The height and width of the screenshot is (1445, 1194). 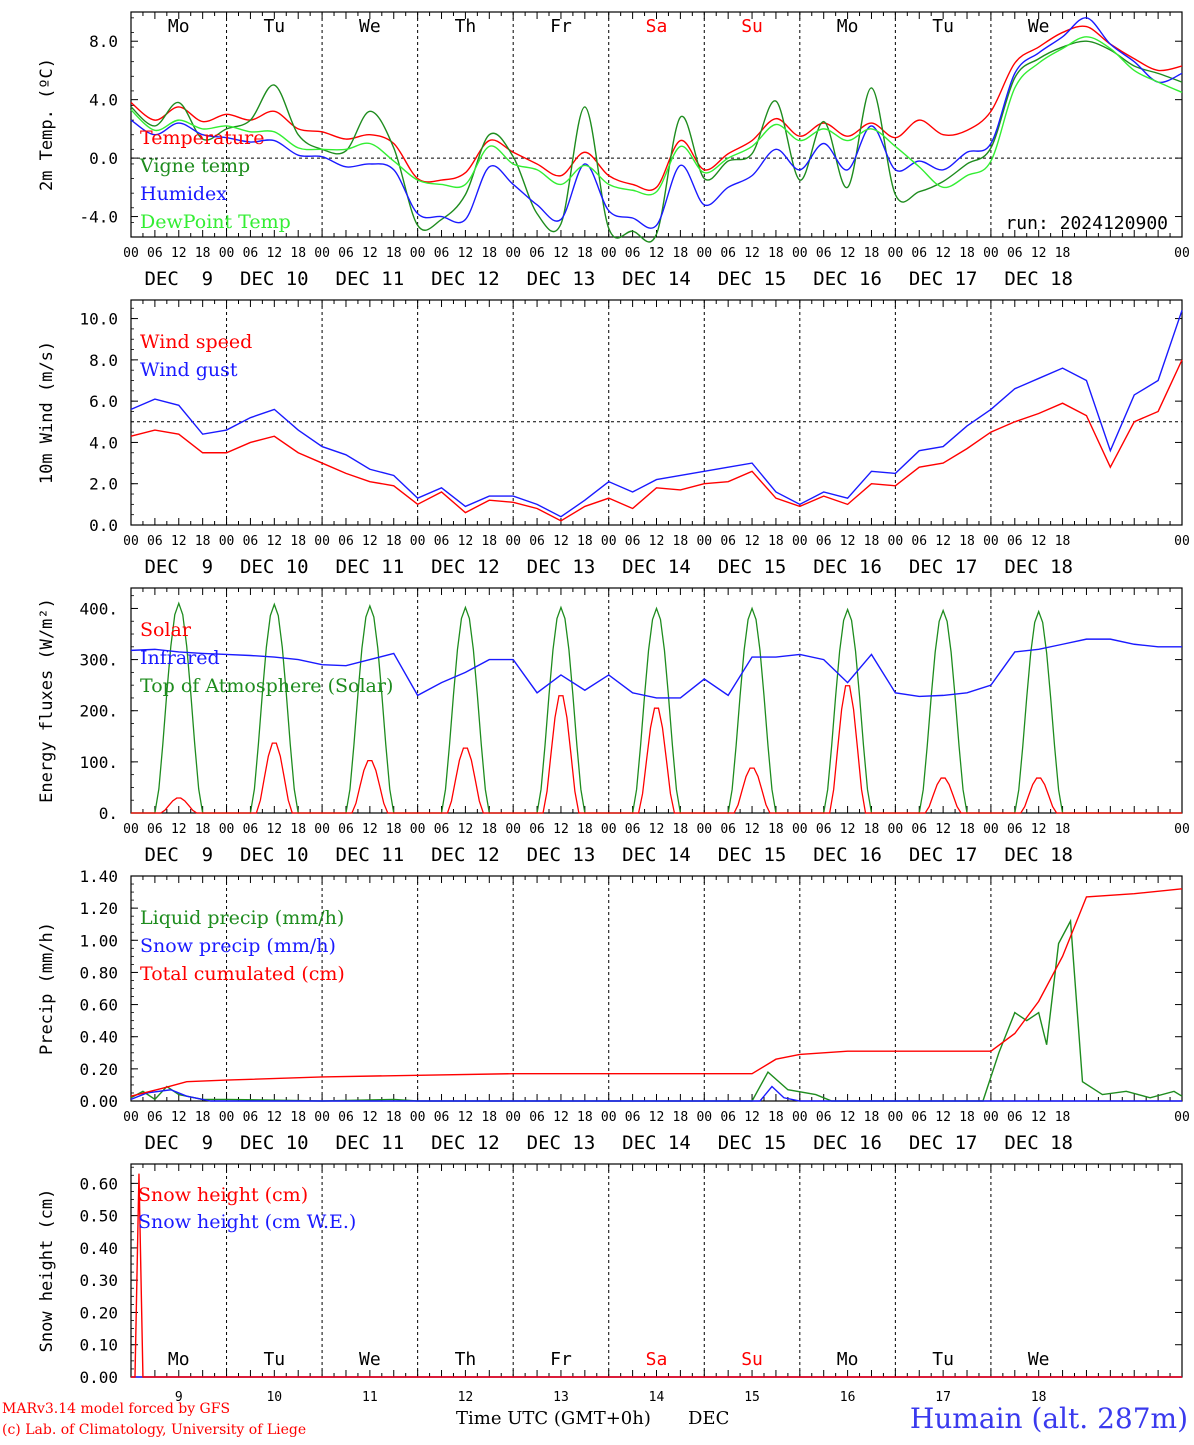 I want to click on date-label: DEC 10, so click(x=274, y=1143).